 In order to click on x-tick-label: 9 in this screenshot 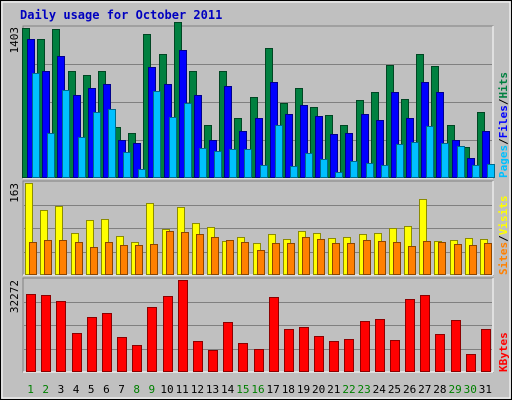, I will do `click(152, 389)`.